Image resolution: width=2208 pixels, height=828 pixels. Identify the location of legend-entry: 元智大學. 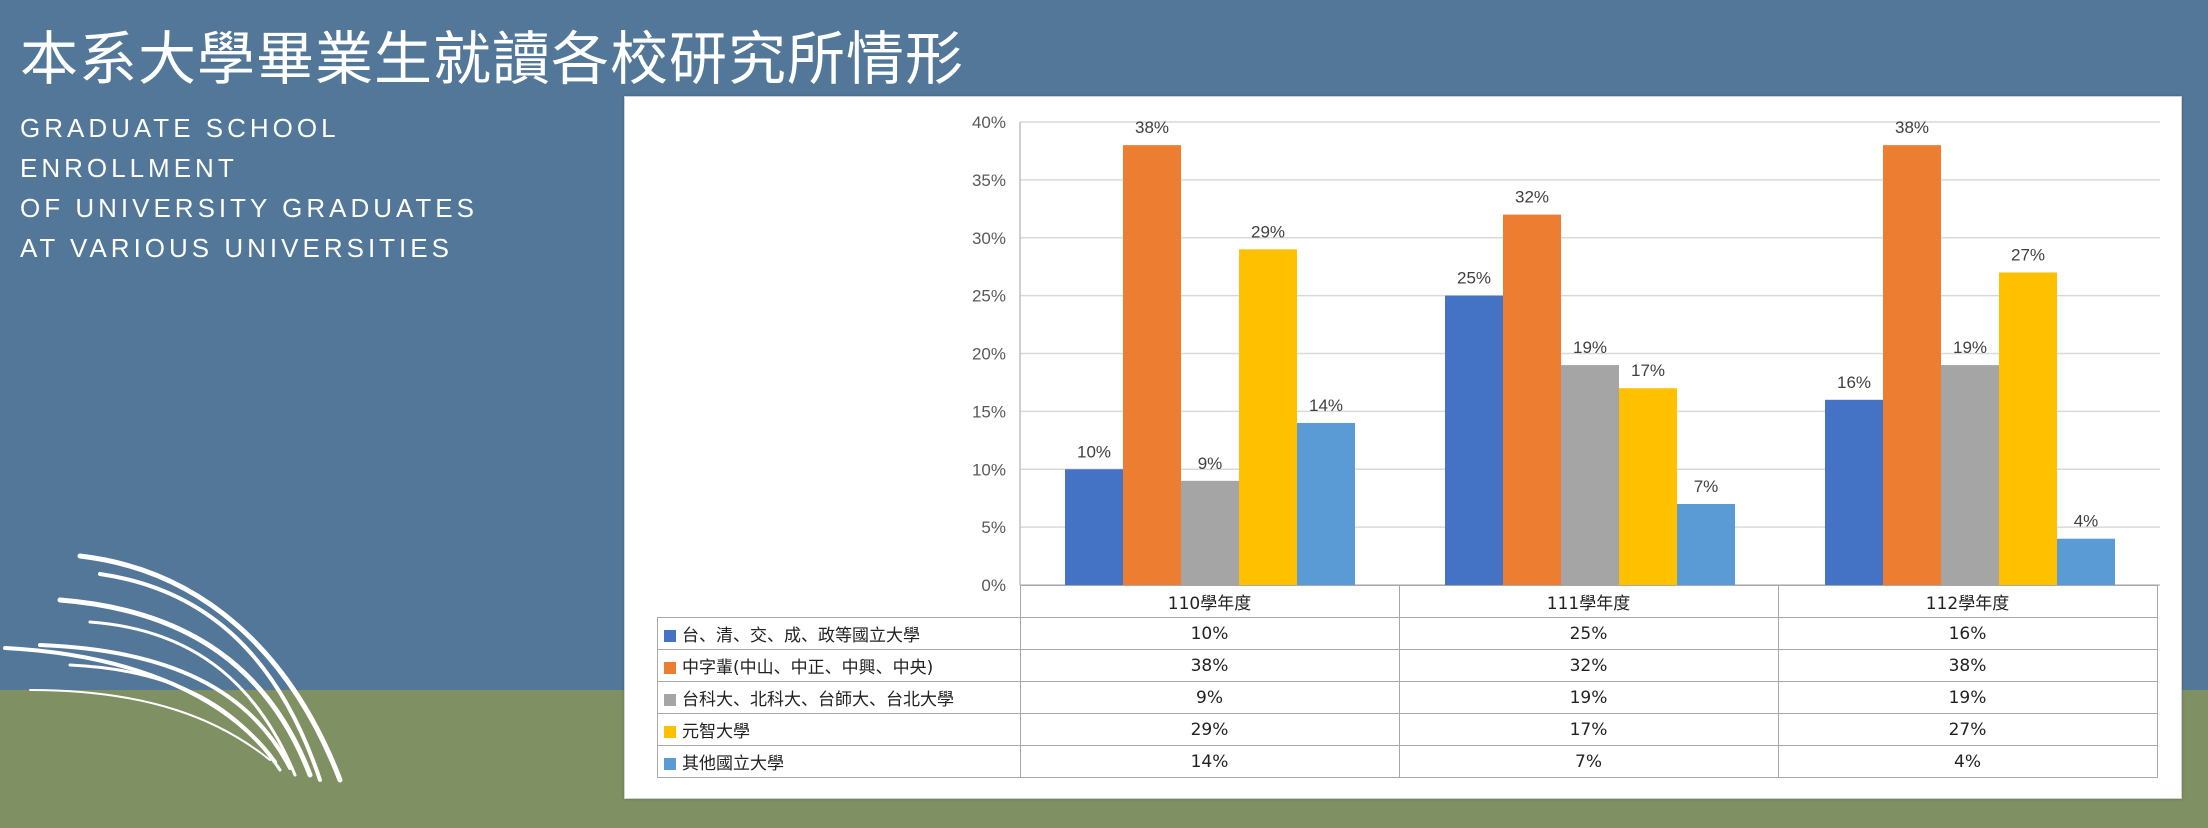
(839, 729).